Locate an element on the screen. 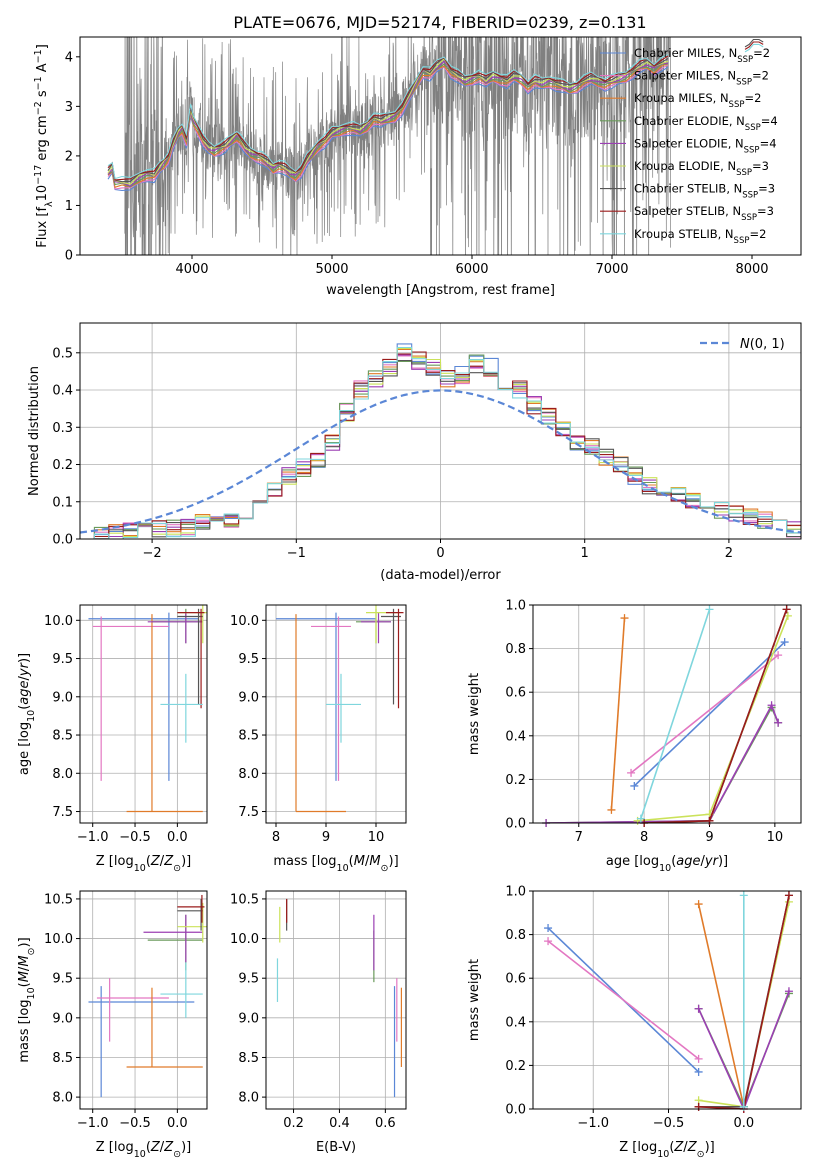 This screenshot has height=1170, width=819. x-axis-label: mass [log10(M/M⊙)] is located at coordinates (335, 864).